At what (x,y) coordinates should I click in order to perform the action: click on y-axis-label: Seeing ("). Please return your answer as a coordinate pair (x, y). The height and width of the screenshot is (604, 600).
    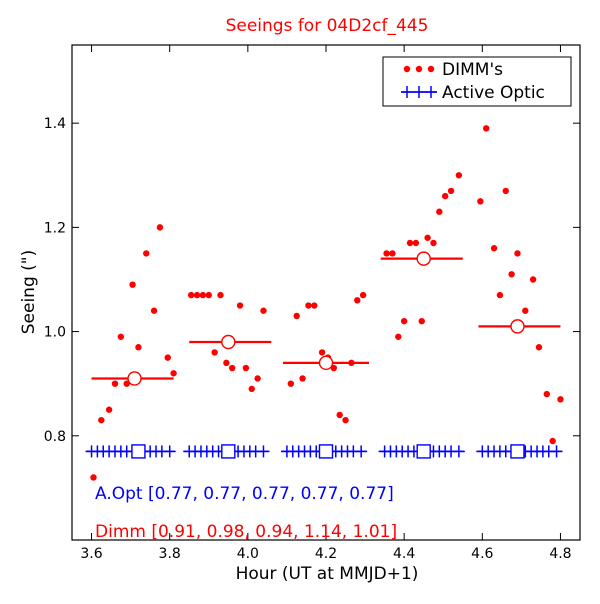
    Looking at the image, I should click on (29, 292).